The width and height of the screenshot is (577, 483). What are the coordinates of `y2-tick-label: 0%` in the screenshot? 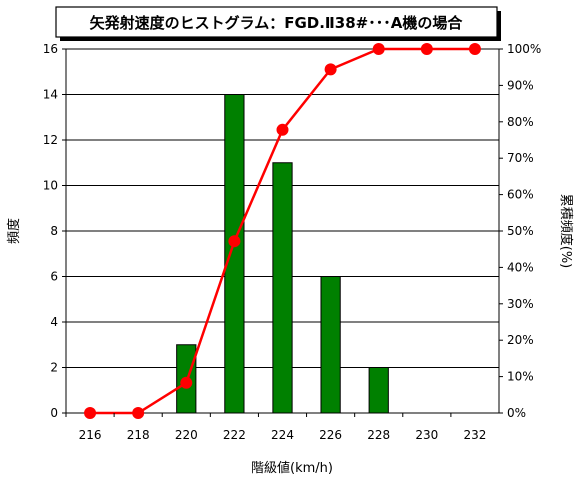 It's located at (516, 413).